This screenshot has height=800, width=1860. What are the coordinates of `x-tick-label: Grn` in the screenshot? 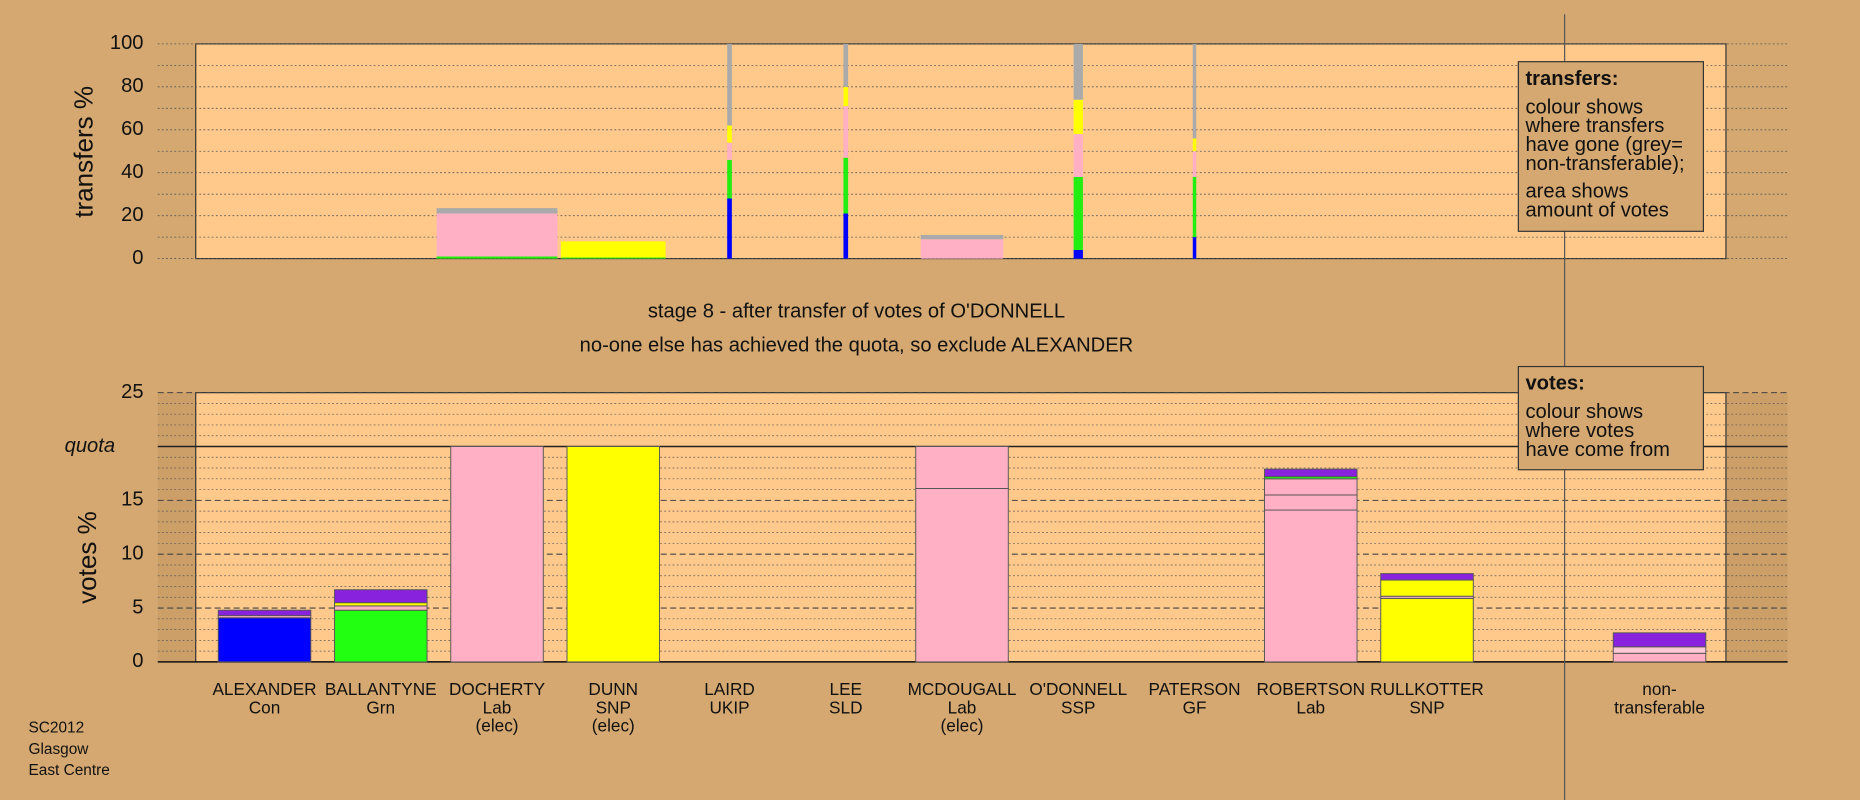 It's located at (380, 707).